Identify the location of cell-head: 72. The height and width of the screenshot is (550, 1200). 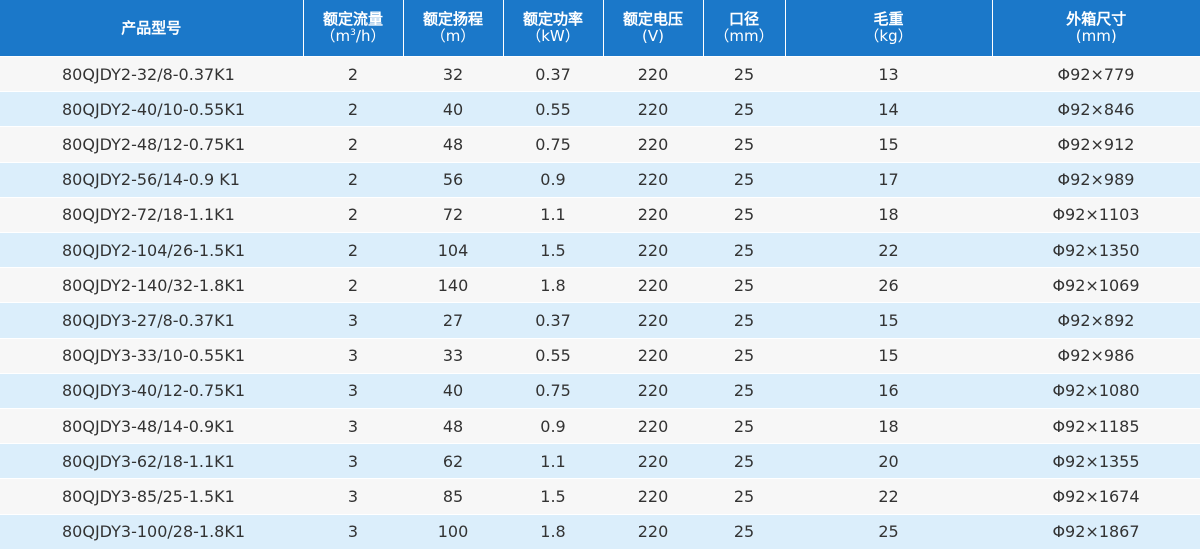
(453, 215).